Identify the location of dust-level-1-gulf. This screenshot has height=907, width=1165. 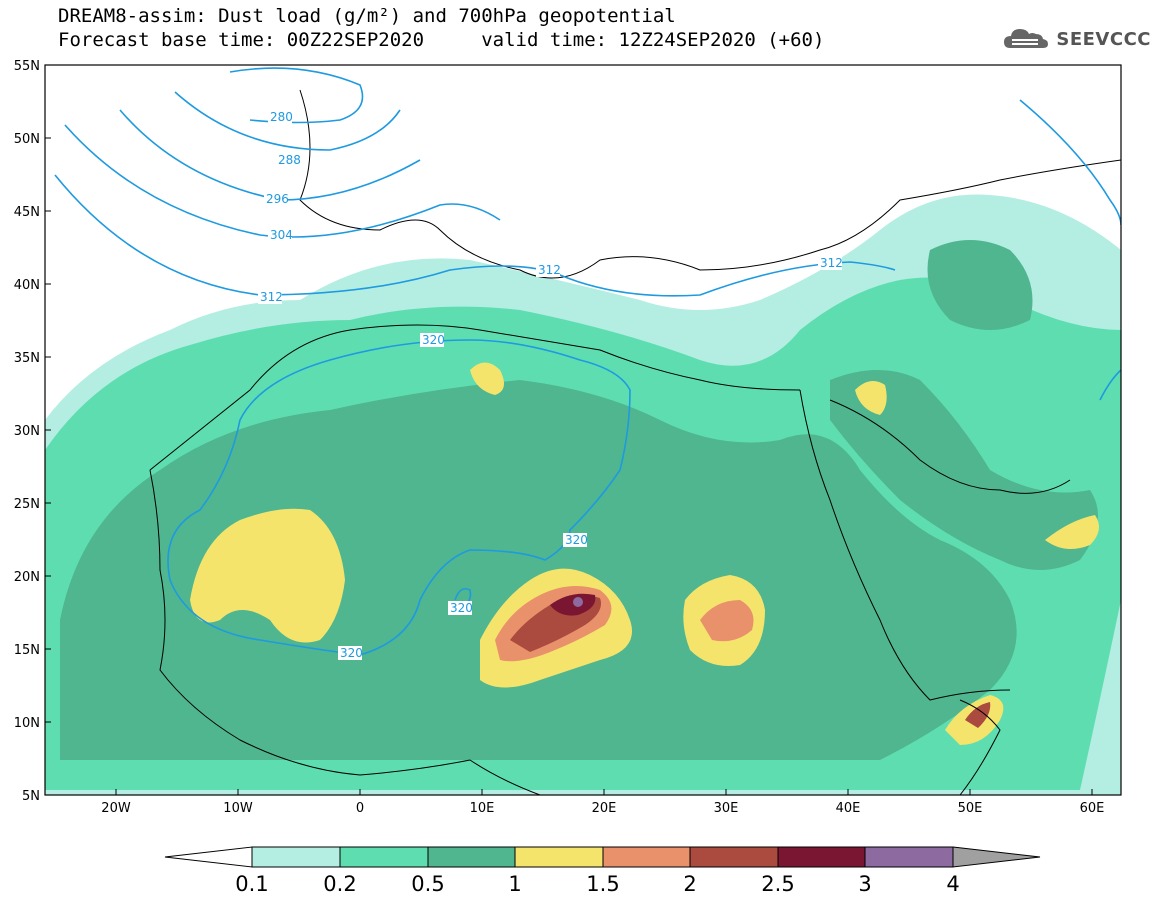
(1072, 532).